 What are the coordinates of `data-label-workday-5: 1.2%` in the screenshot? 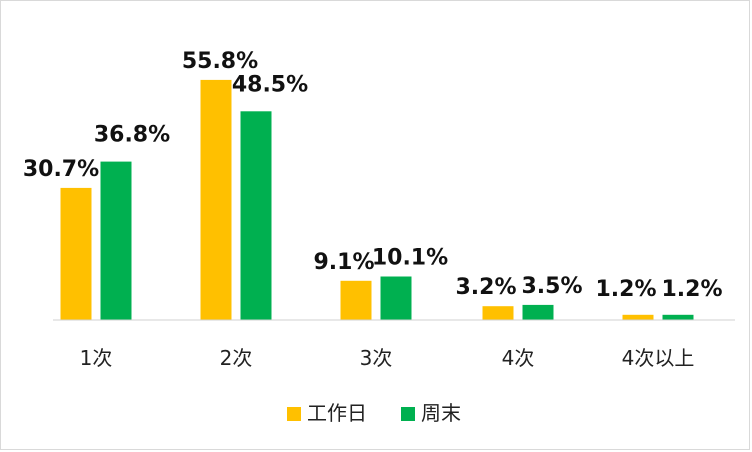 It's located at (625, 289).